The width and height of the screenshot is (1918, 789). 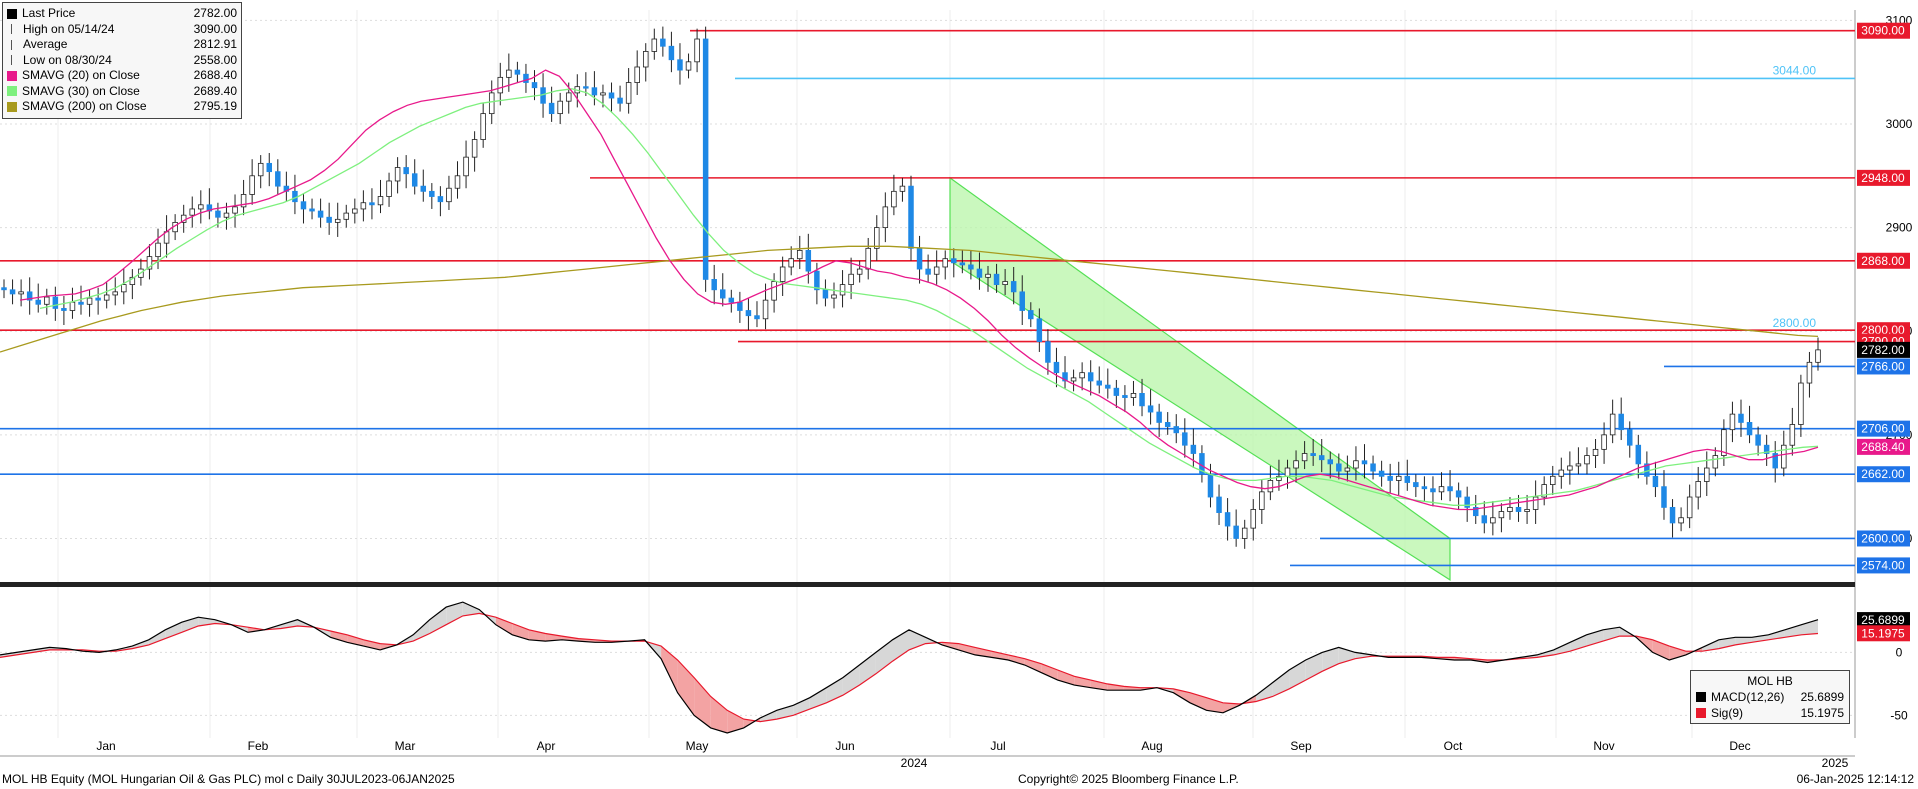 I want to click on price-tag-label: 2688.40, so click(x=1883, y=447).